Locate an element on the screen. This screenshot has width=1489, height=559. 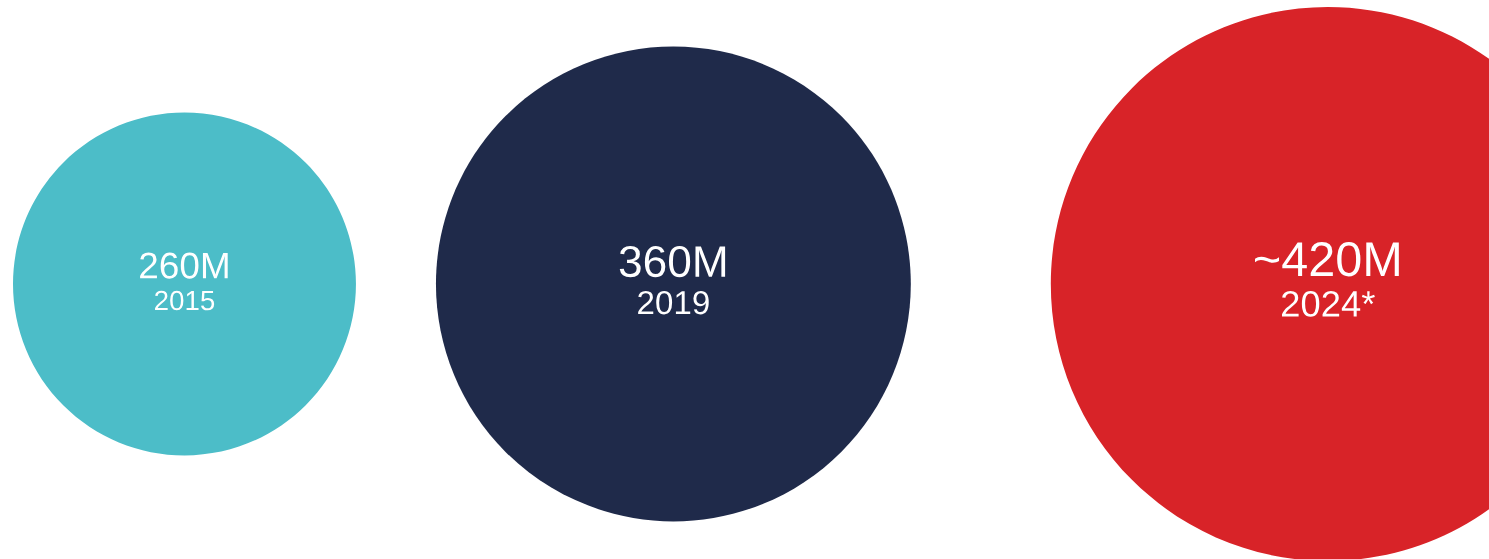
category-label: 2019 is located at coordinates (673, 302).